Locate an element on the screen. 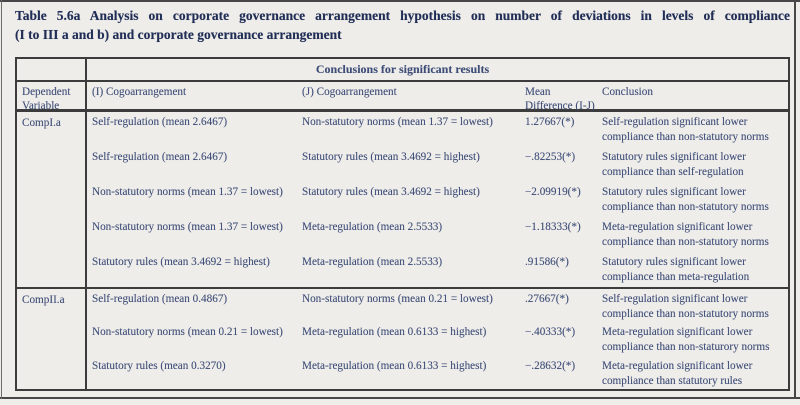 The height and width of the screenshot is (405, 800). cell-mean-diff: 1.27667(*) is located at coordinates (550, 122).